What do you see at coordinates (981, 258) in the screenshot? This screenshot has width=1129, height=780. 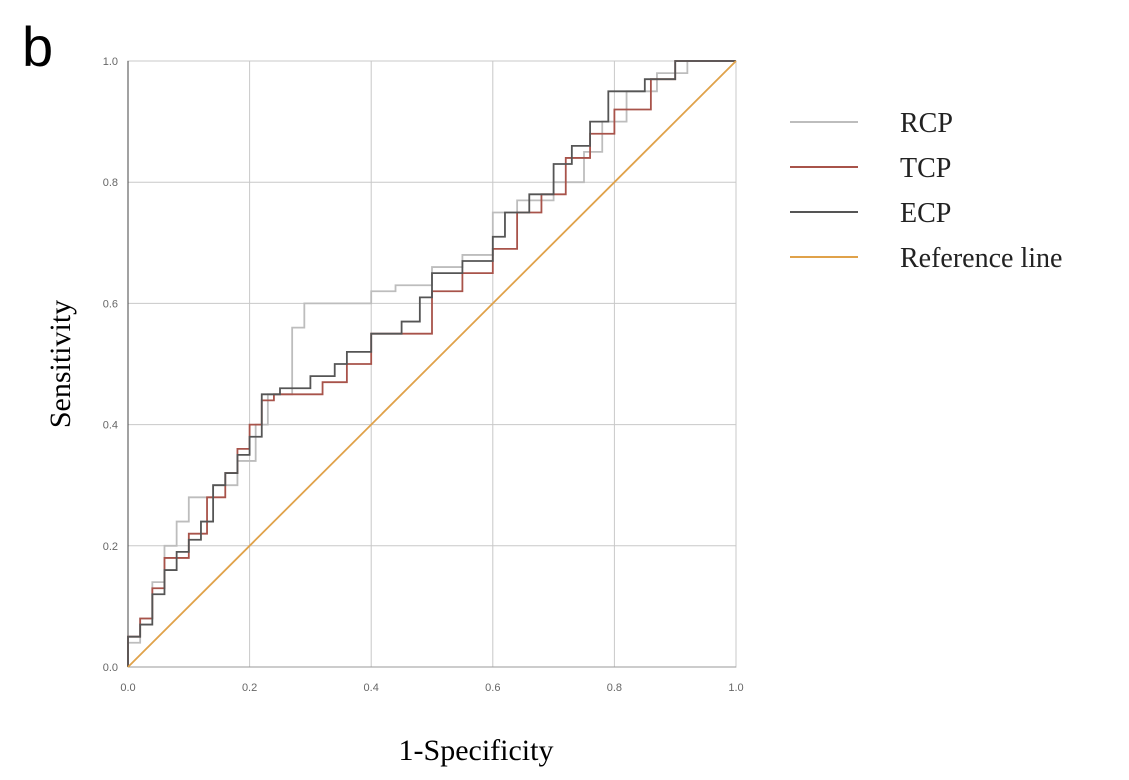 I see `legend-label: Reference line` at bounding box center [981, 258].